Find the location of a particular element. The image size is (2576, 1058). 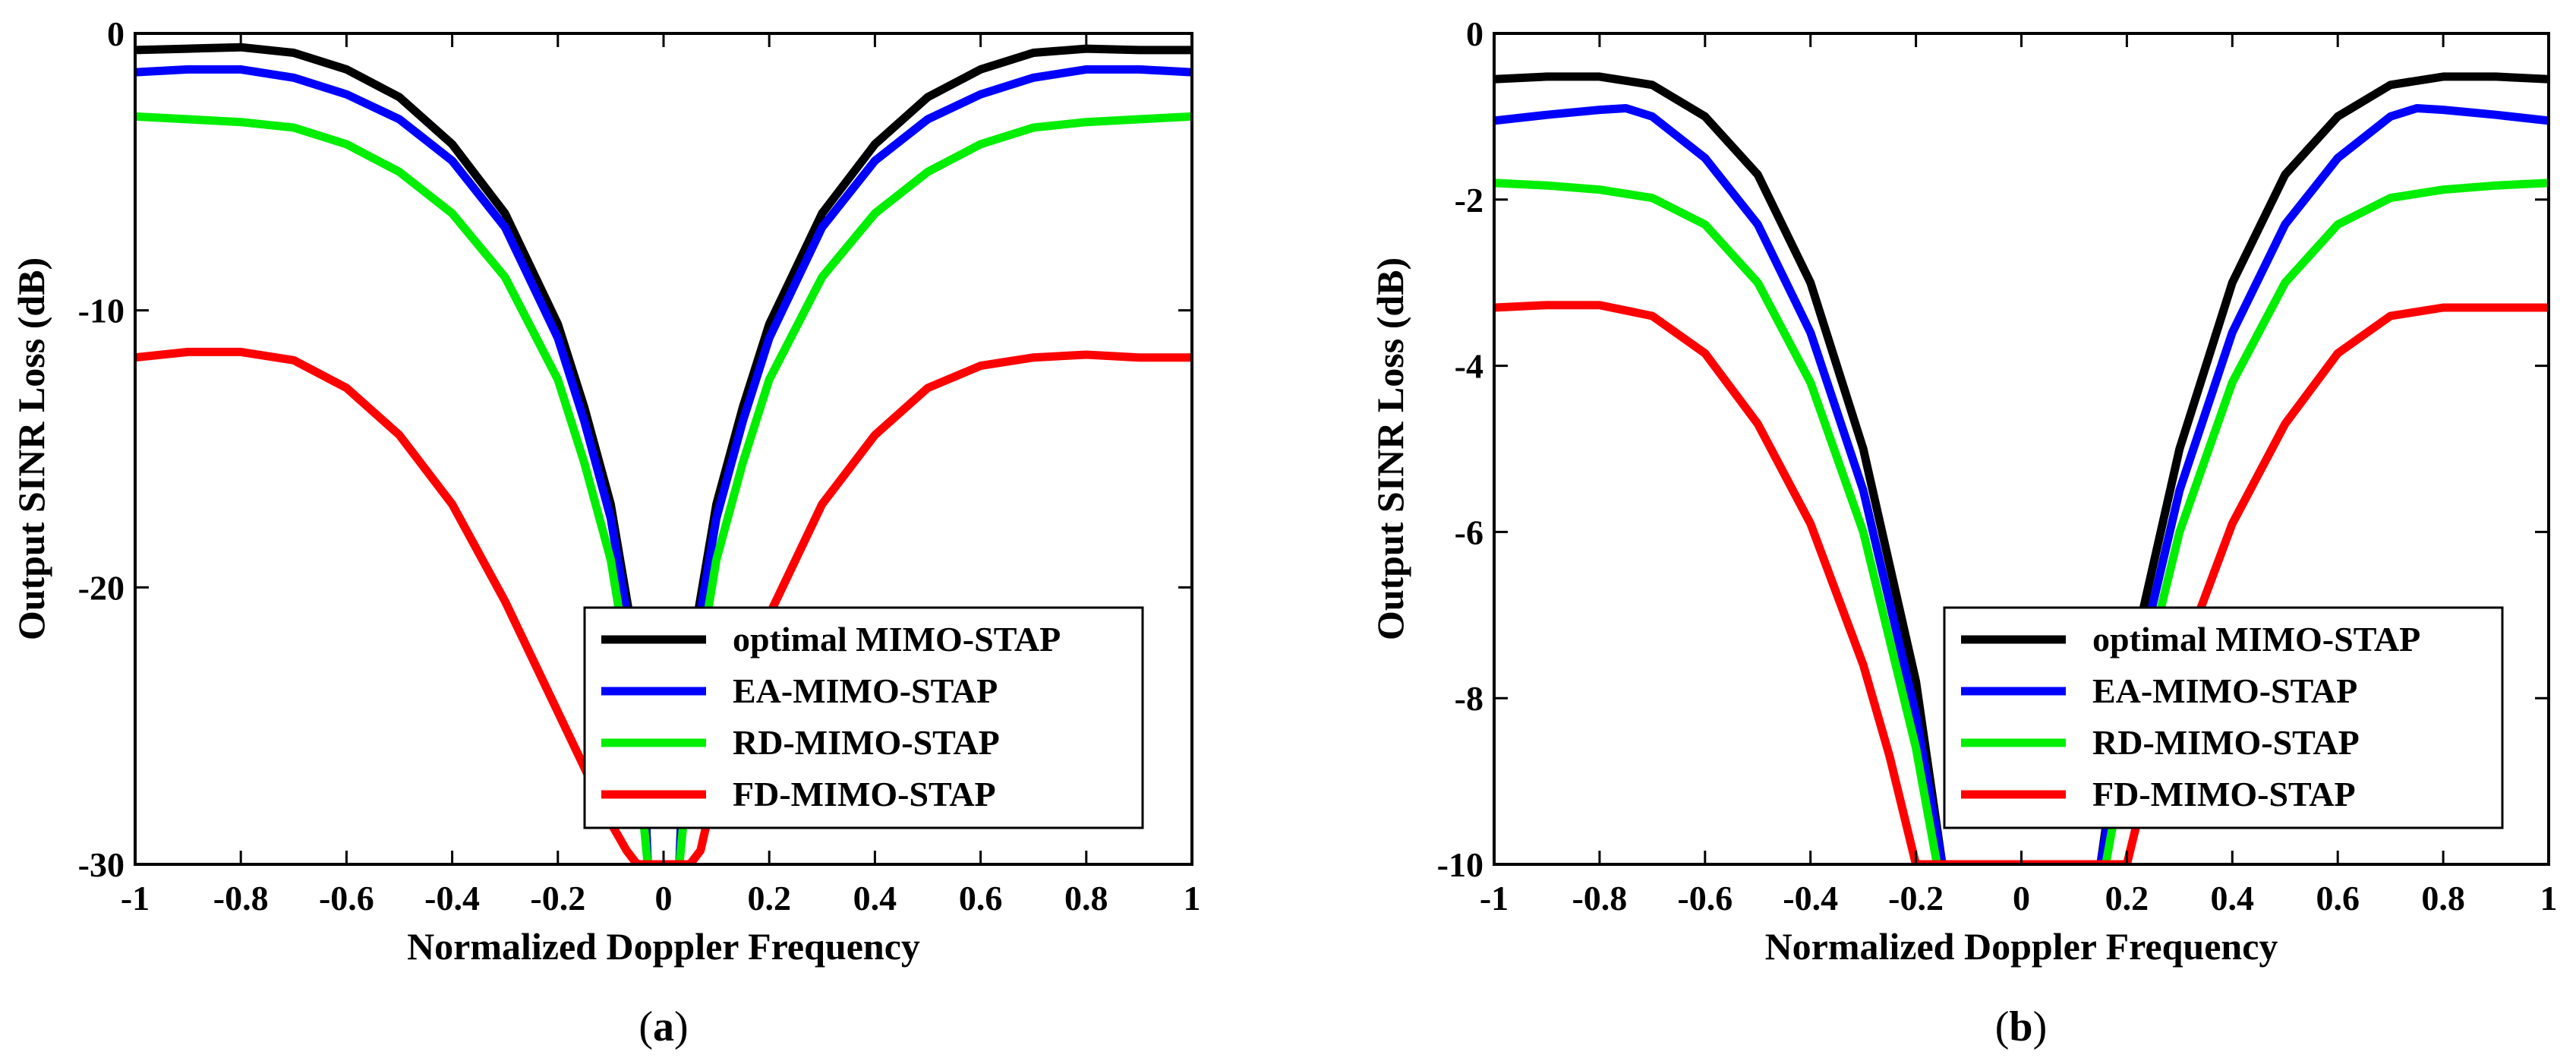

panel-label: (b) is located at coordinates (2021, 1026).